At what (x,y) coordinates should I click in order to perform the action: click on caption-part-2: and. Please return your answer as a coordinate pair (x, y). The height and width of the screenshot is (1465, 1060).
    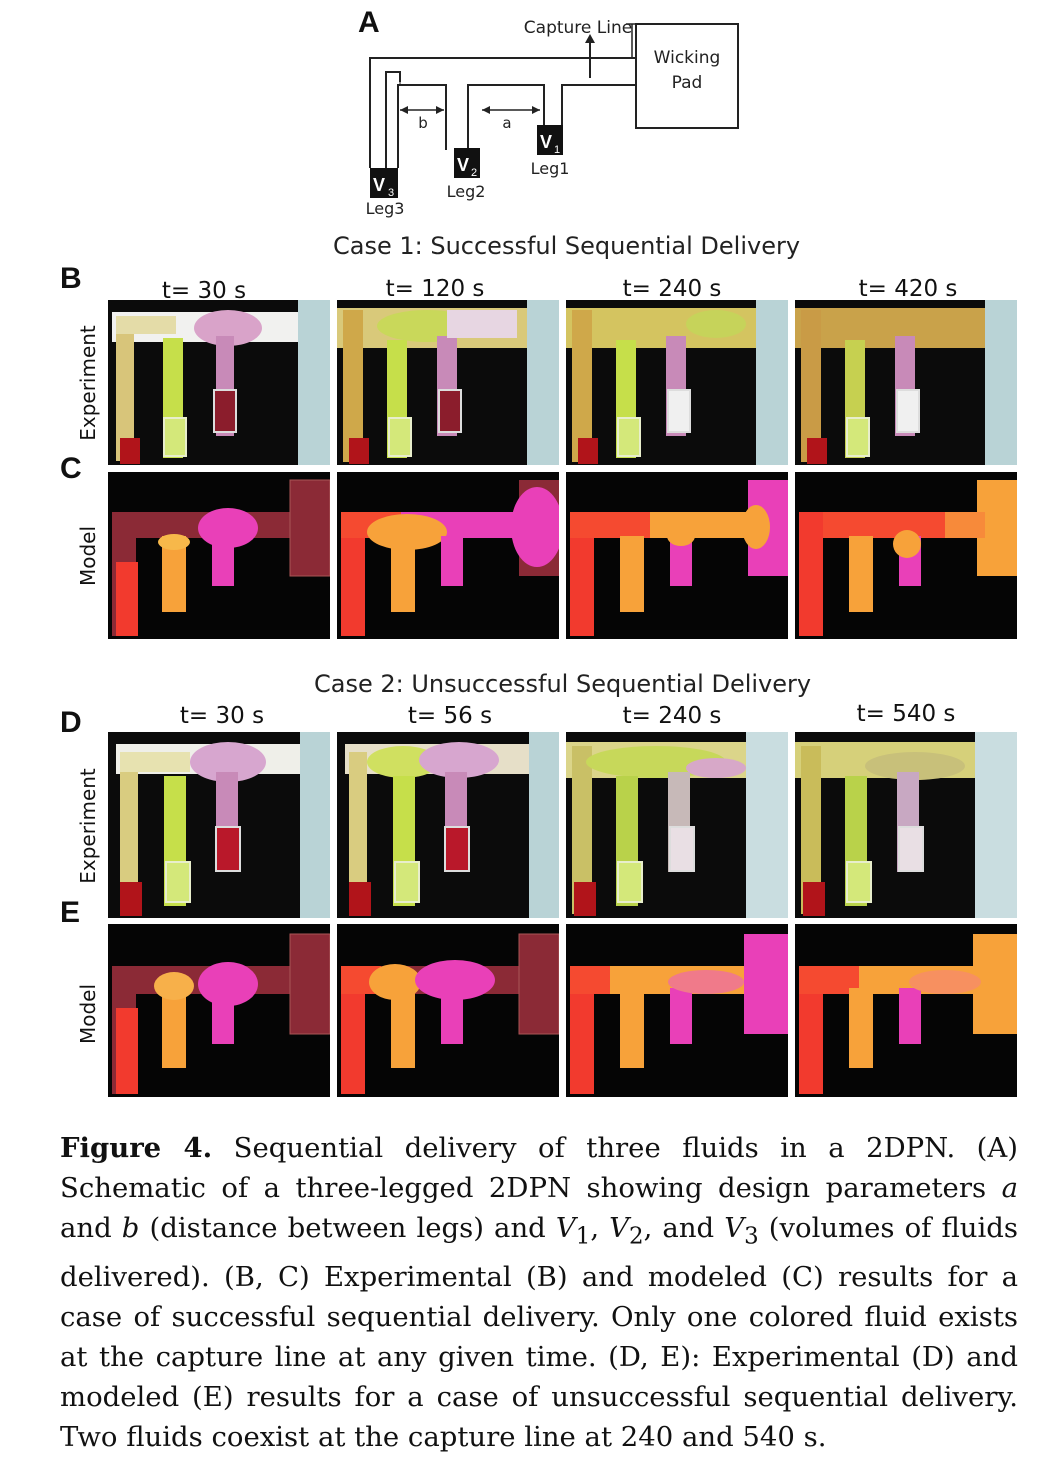
    Looking at the image, I should click on (91, 1228).